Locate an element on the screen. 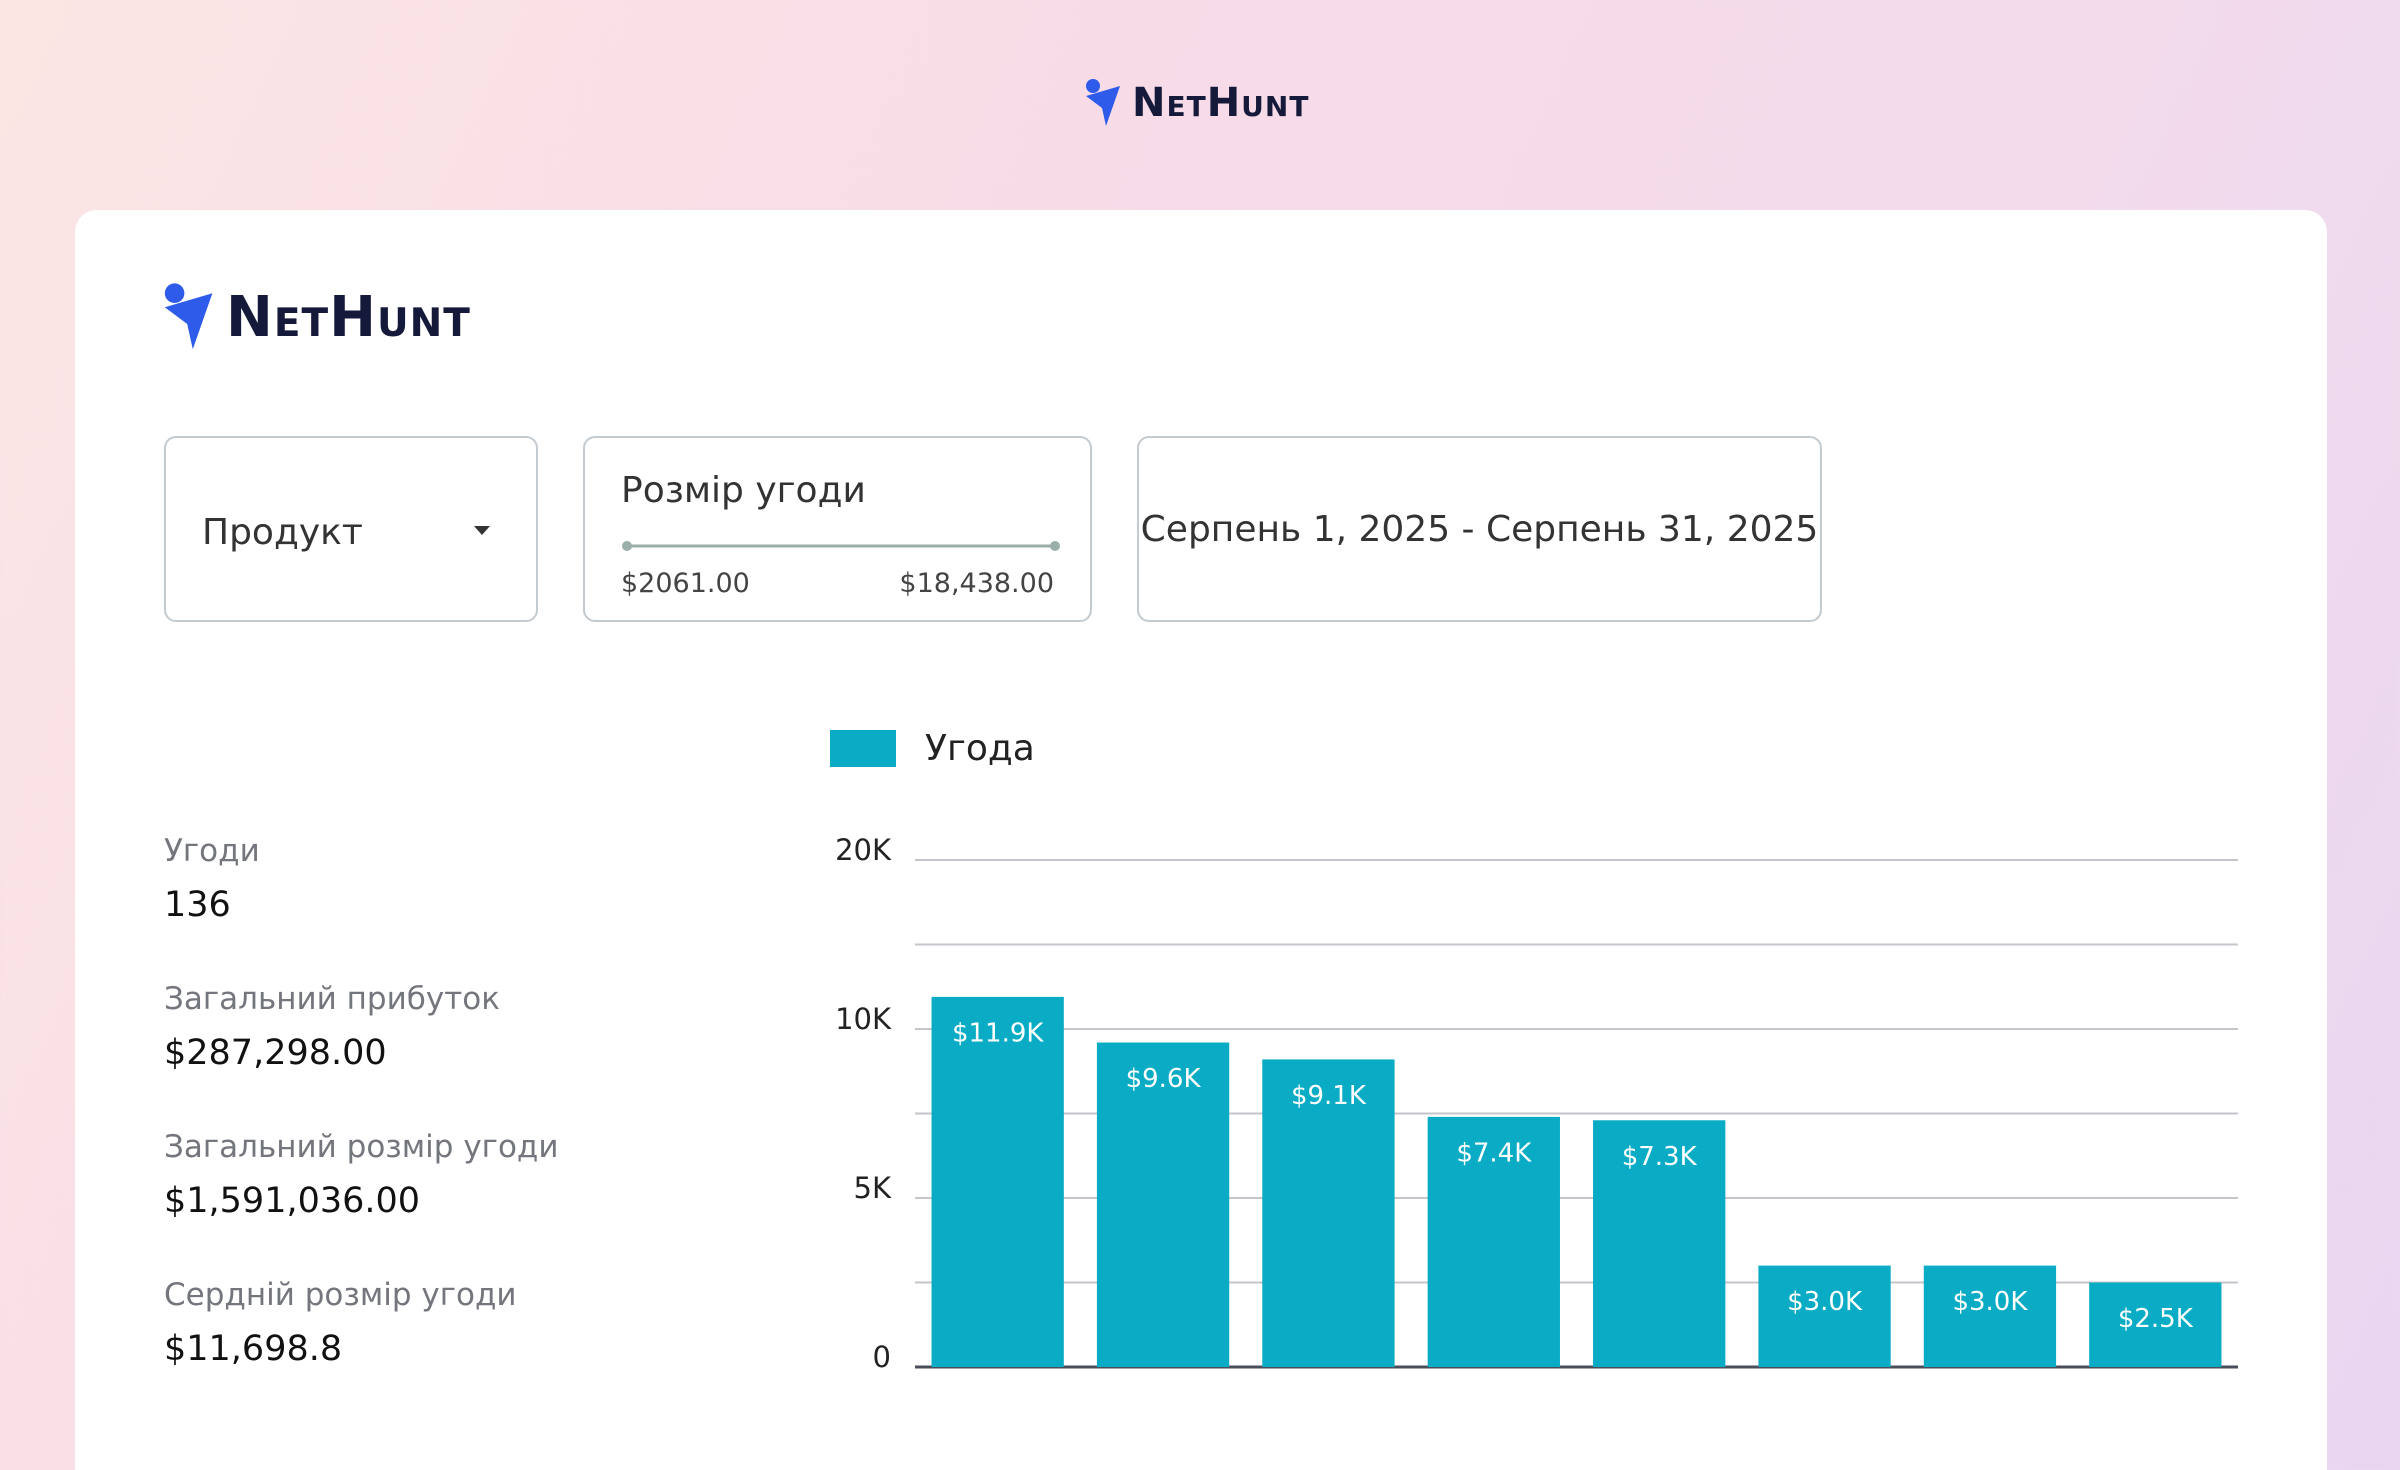 Image resolution: width=2400 pixels, height=1470 pixels. product-filter: Продукт is located at coordinates (351, 529).